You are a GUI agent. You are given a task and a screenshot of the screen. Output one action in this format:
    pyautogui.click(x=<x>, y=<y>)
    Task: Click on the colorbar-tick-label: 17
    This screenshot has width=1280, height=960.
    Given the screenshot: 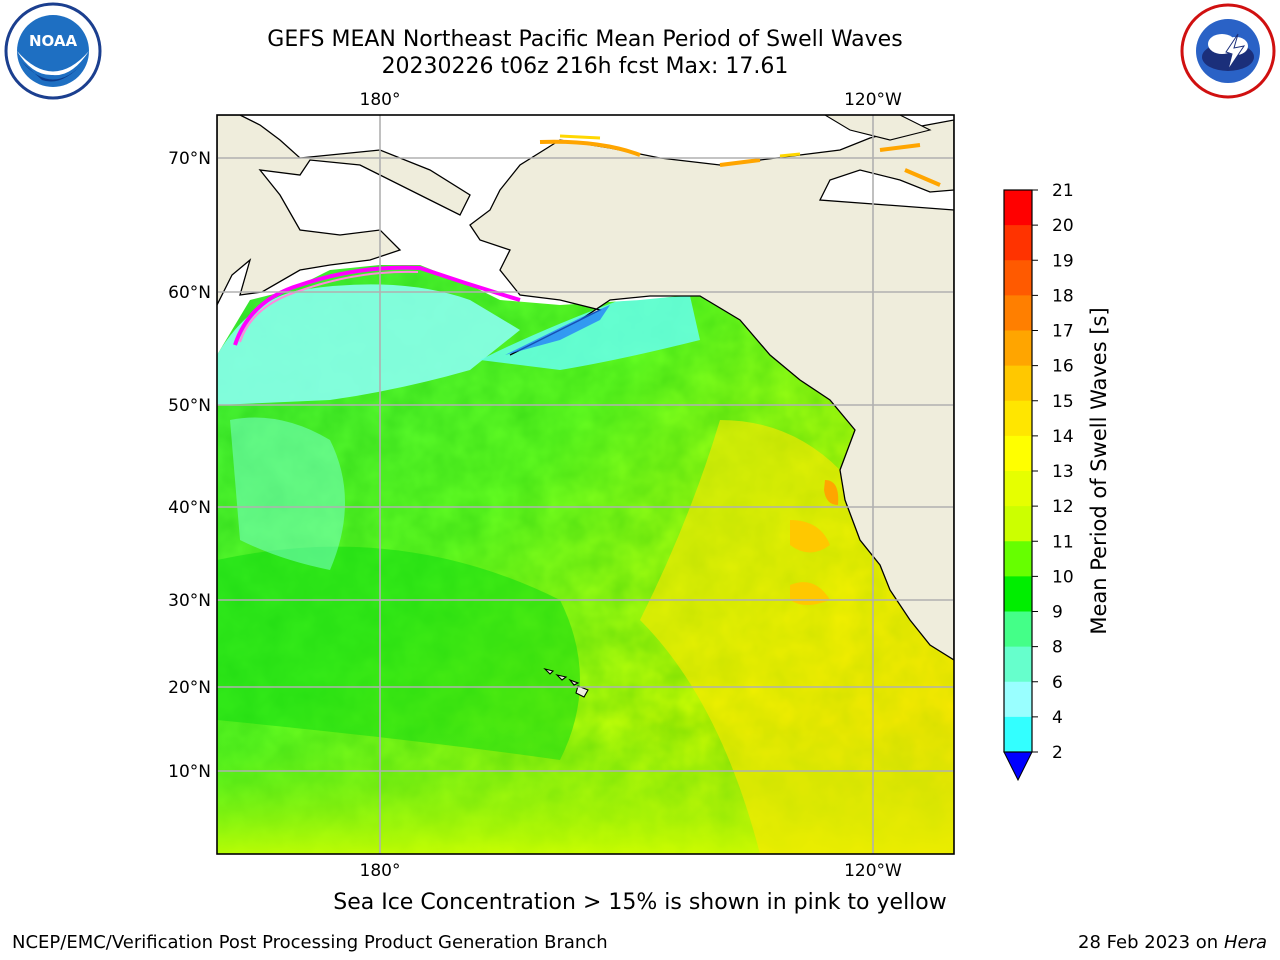 What is the action you would take?
    pyautogui.click(x=1063, y=332)
    